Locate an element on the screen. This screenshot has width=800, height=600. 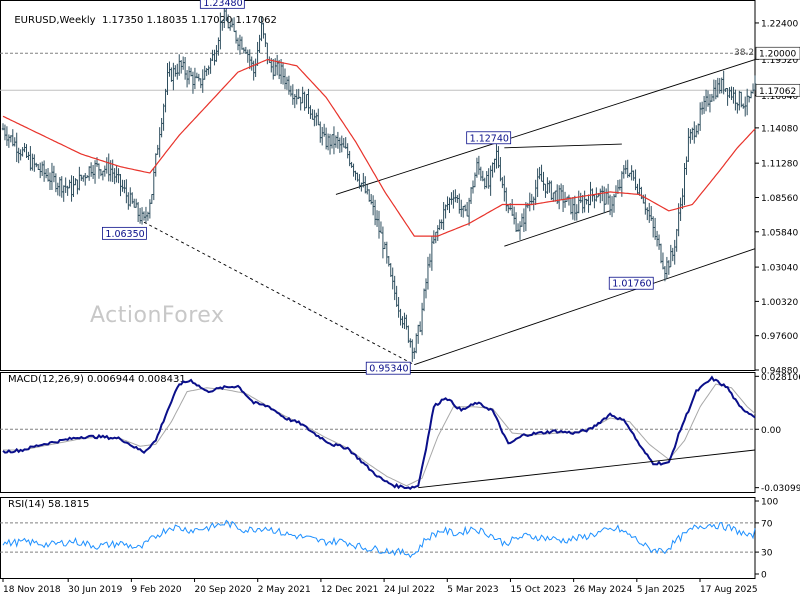
price-tick-label: 1.19520 is located at coordinates (779, 61).